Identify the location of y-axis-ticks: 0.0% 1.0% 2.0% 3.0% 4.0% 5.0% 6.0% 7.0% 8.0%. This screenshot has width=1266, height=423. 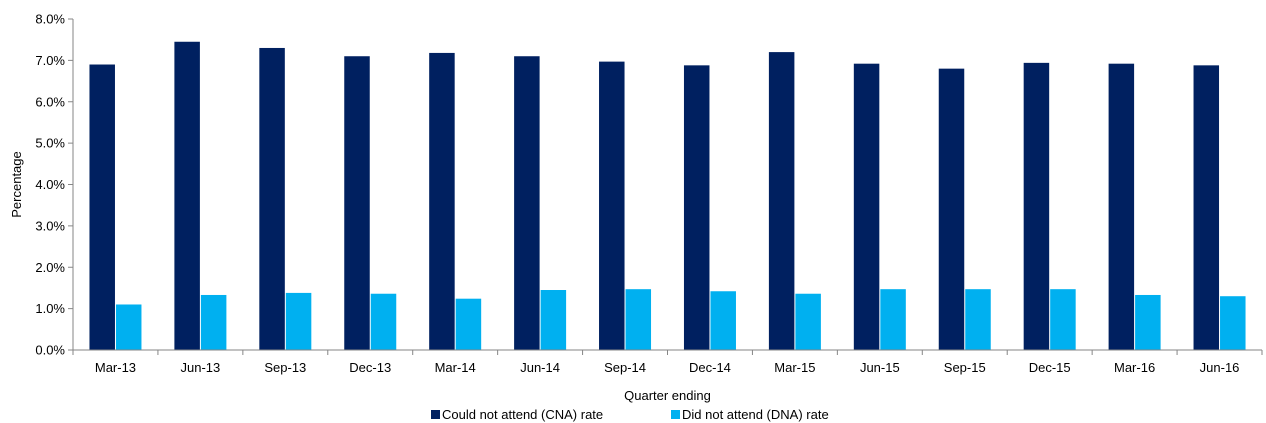
(54, 185).